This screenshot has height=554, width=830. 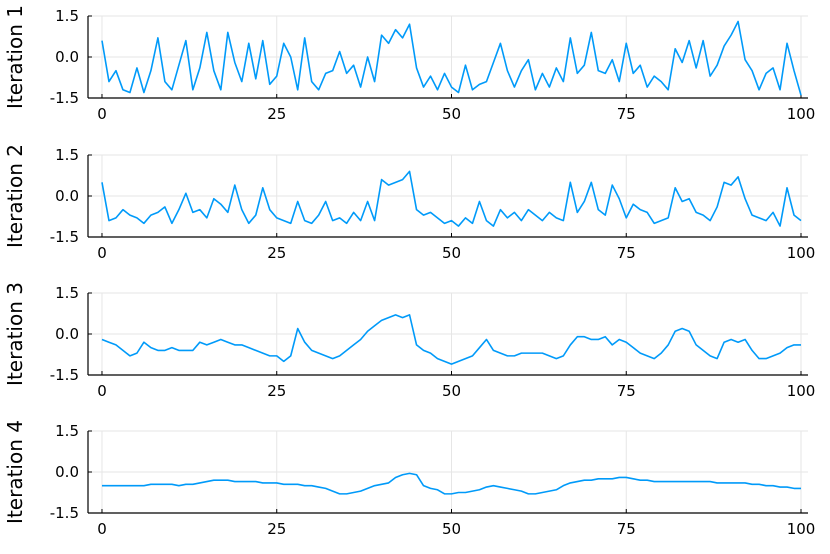 I want to click on y-axis-label: Iteration 4, so click(x=15, y=472).